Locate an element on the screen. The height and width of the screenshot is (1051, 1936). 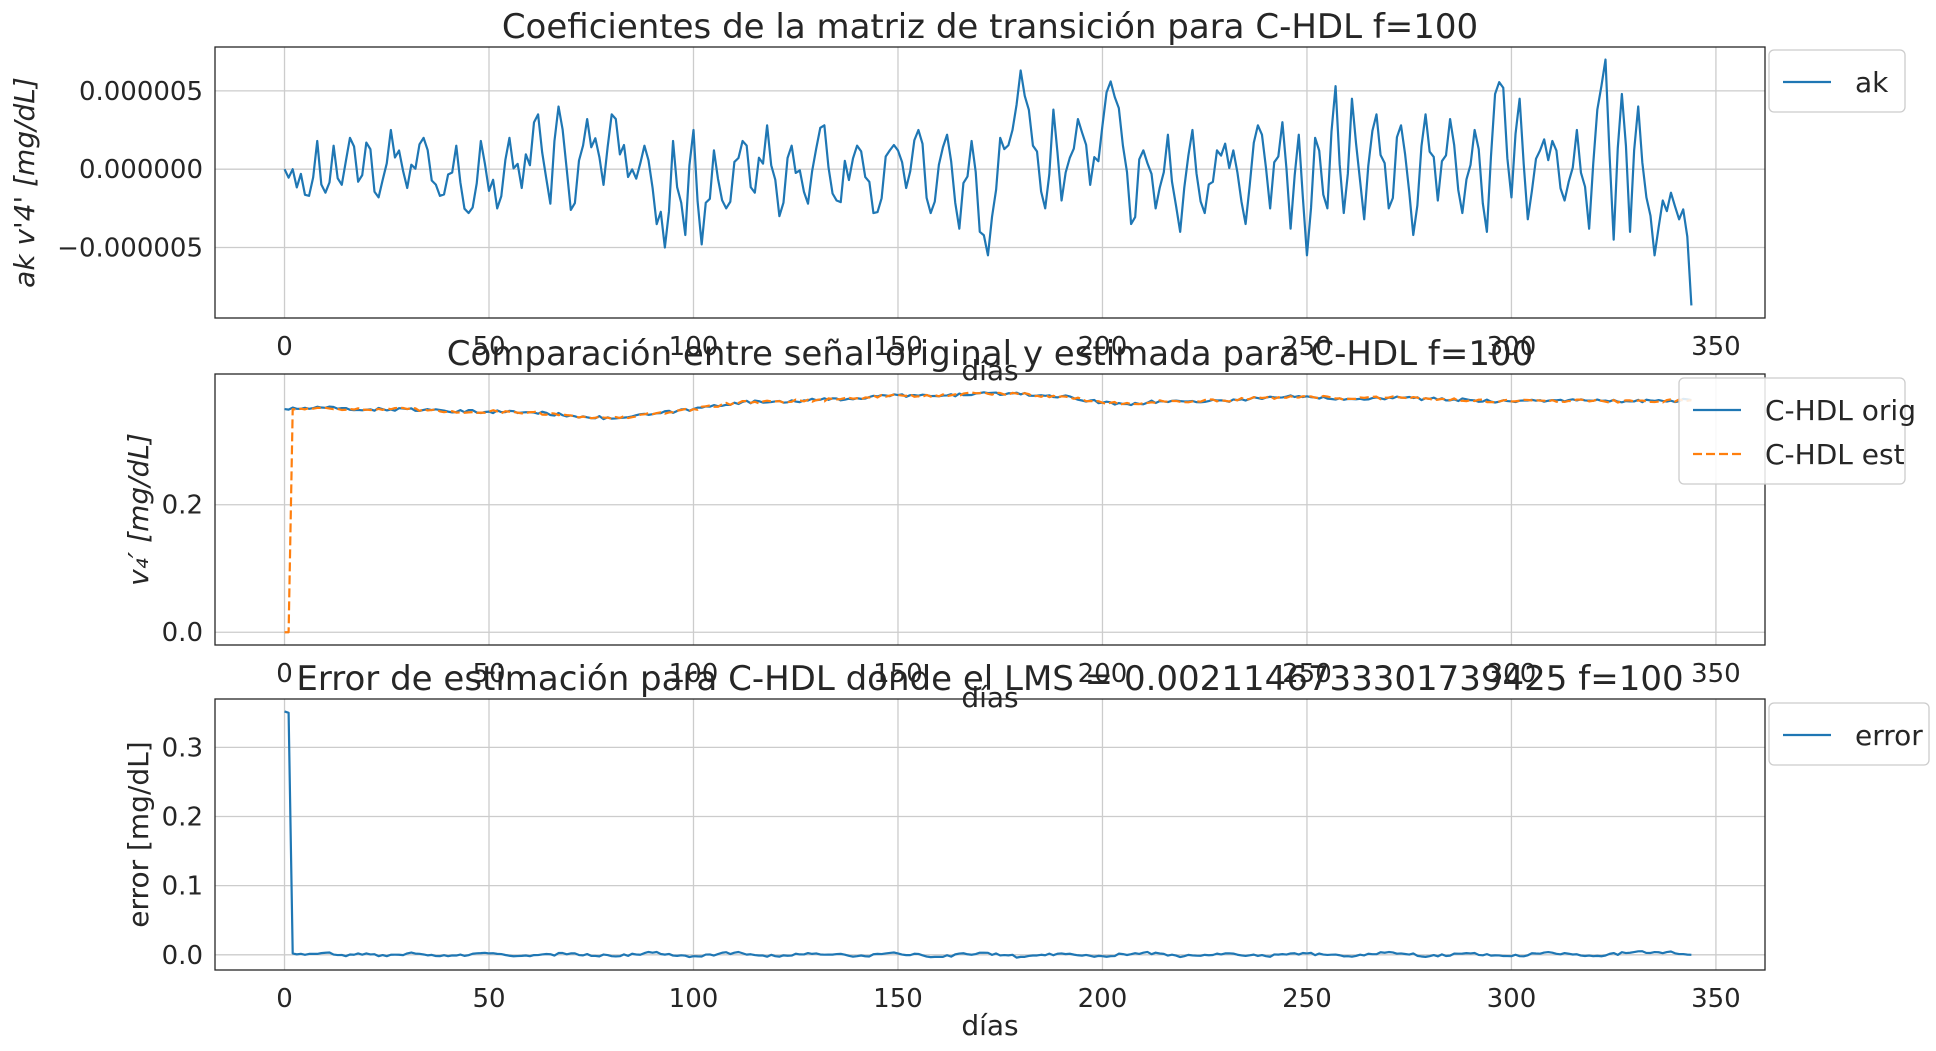
y-tick-label: 0.1 is located at coordinates (182, 887).